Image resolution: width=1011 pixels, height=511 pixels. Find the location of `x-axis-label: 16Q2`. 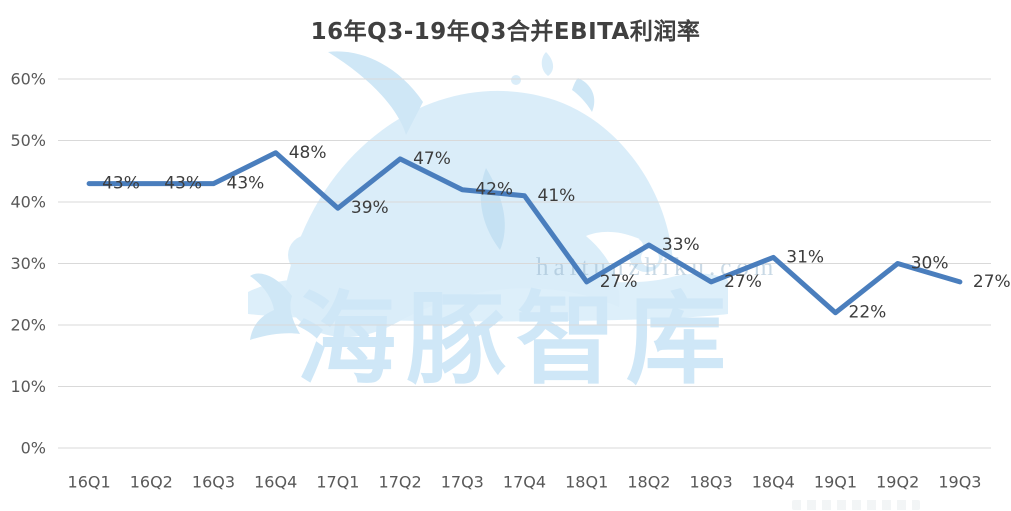

x-axis-label: 16Q2 is located at coordinates (151, 482).